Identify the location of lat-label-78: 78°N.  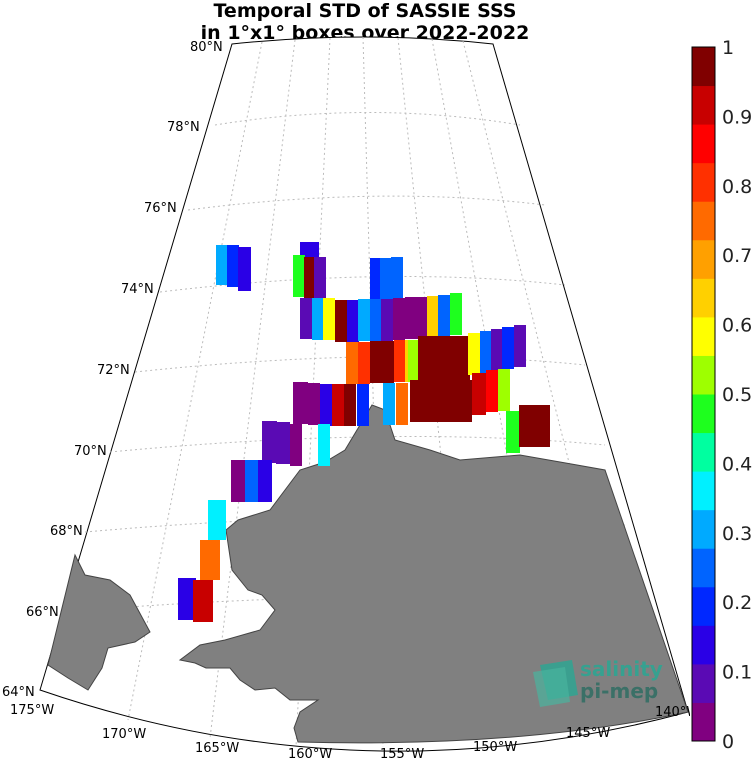
(183, 127).